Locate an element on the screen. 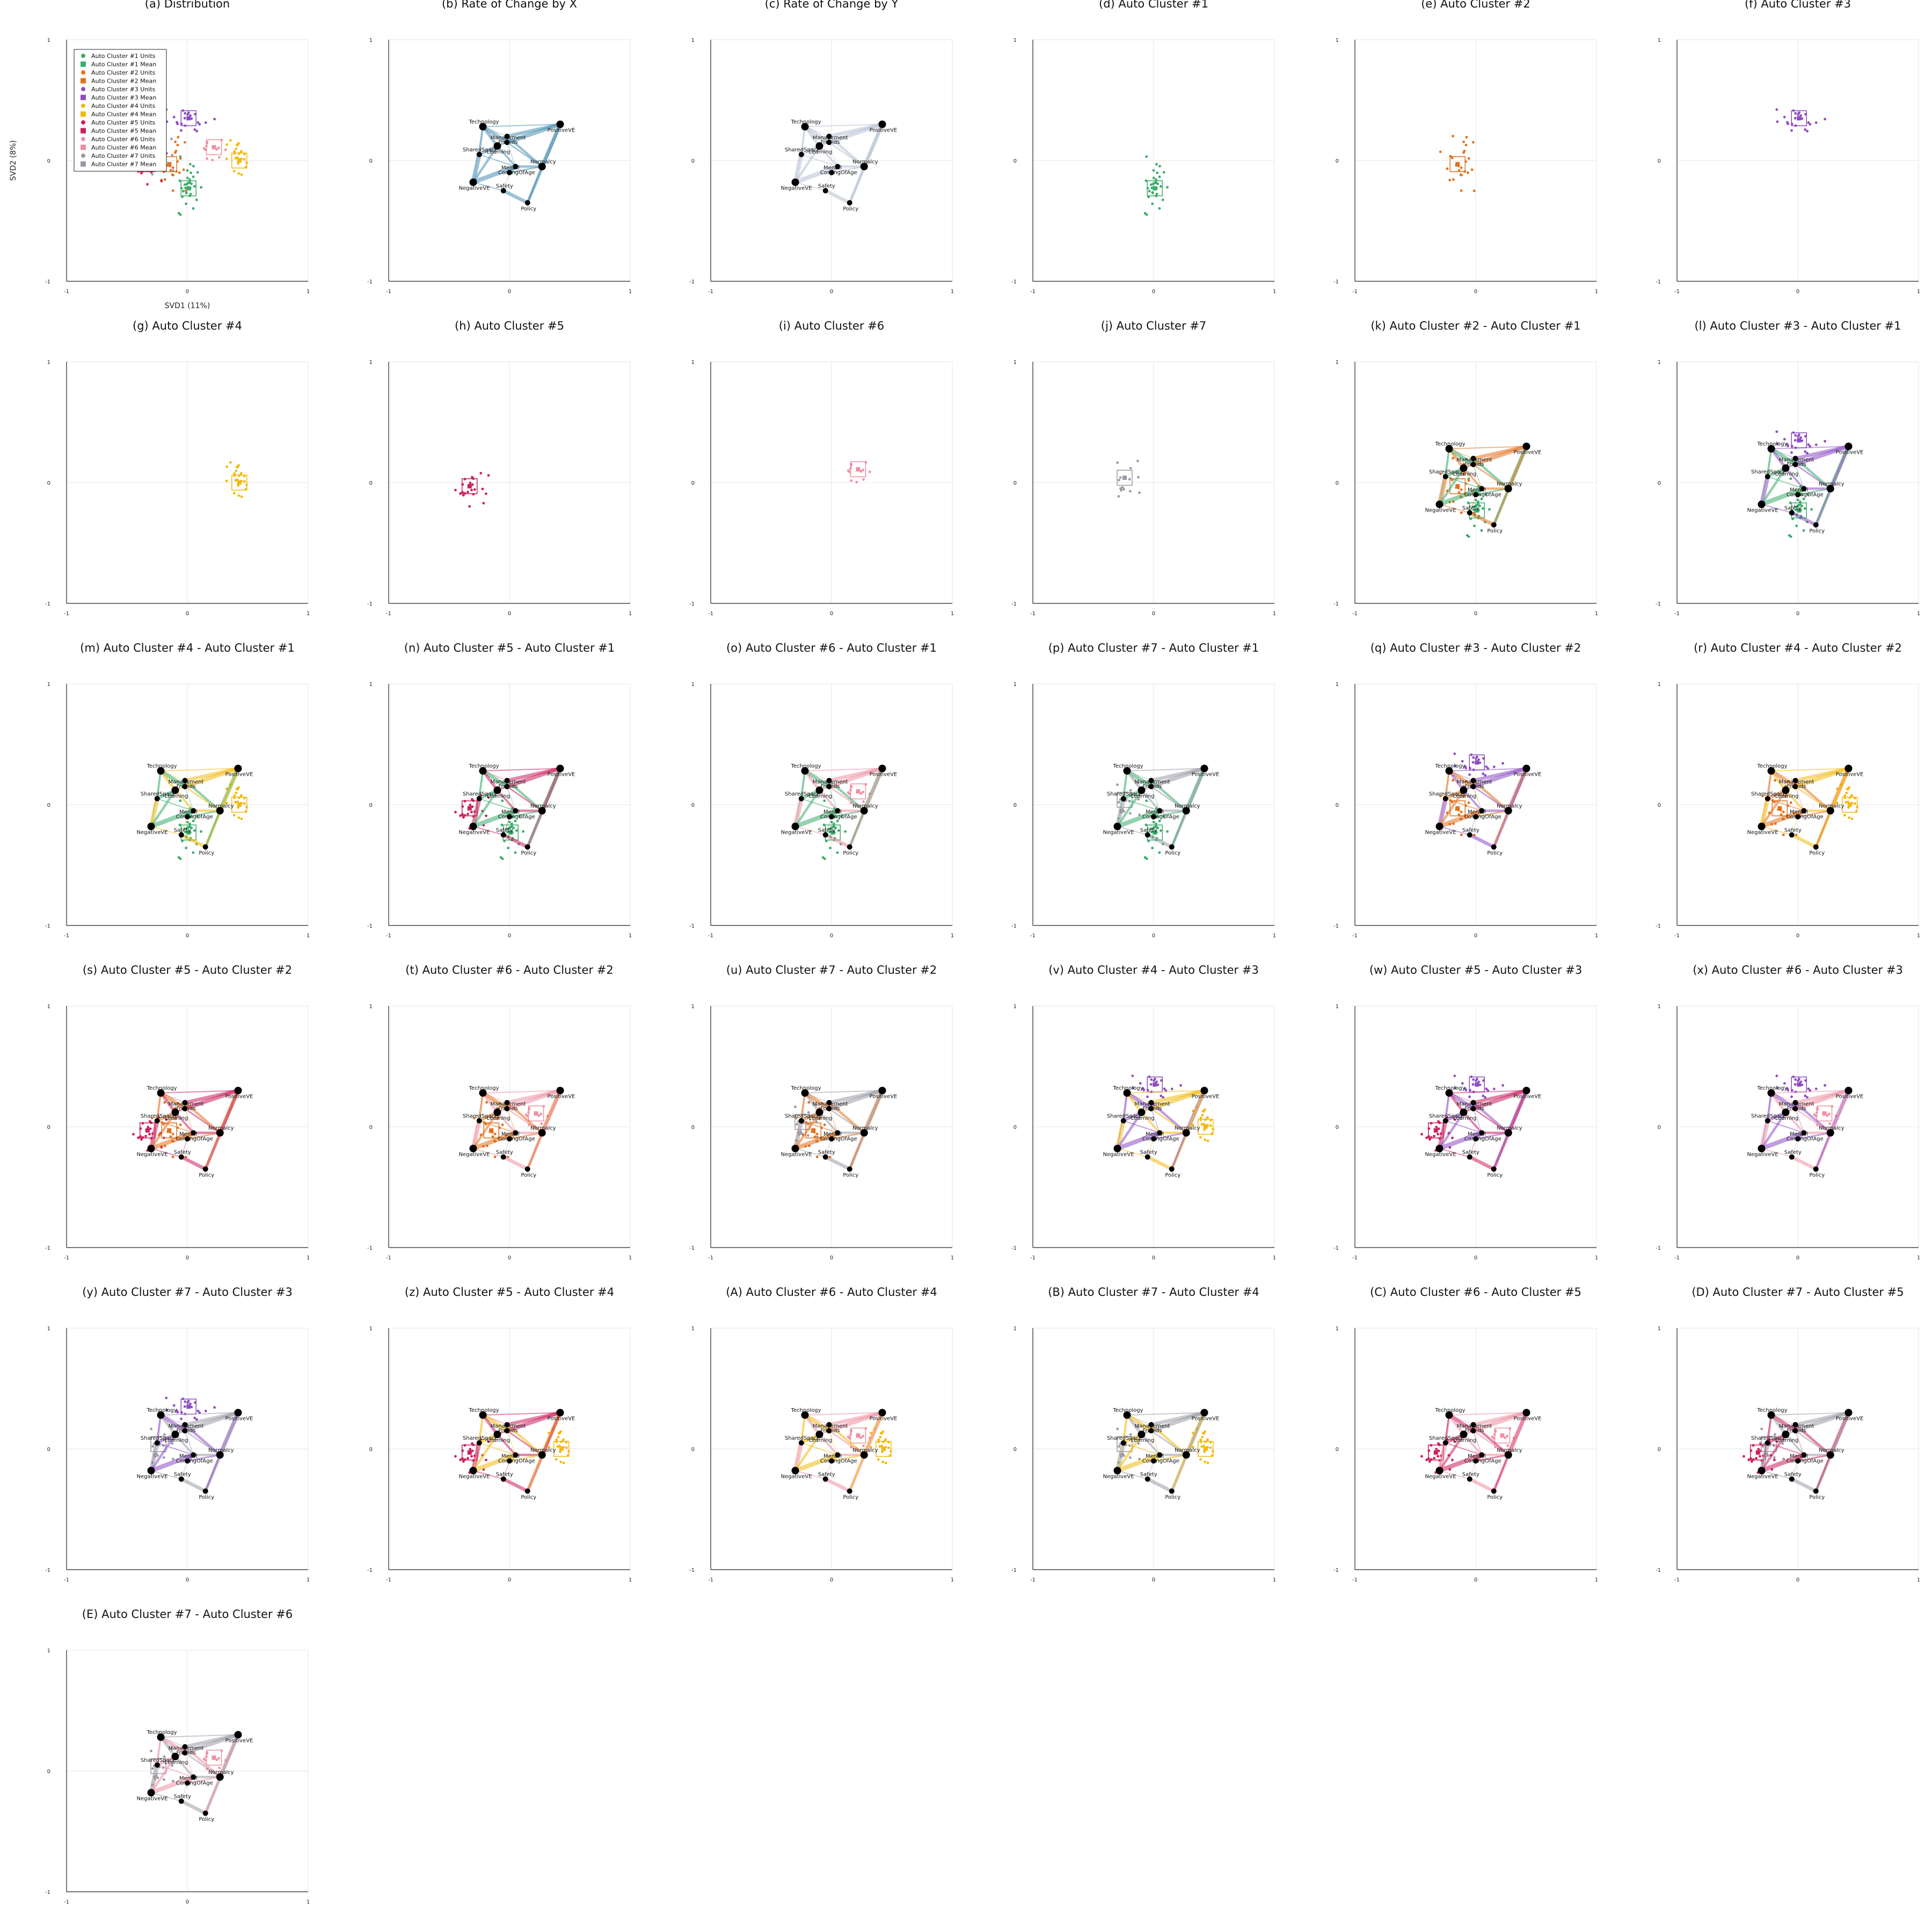 Image resolution: width=1932 pixels, height=1932 pixels. node-label: Normalcy is located at coordinates (1831, 1450).